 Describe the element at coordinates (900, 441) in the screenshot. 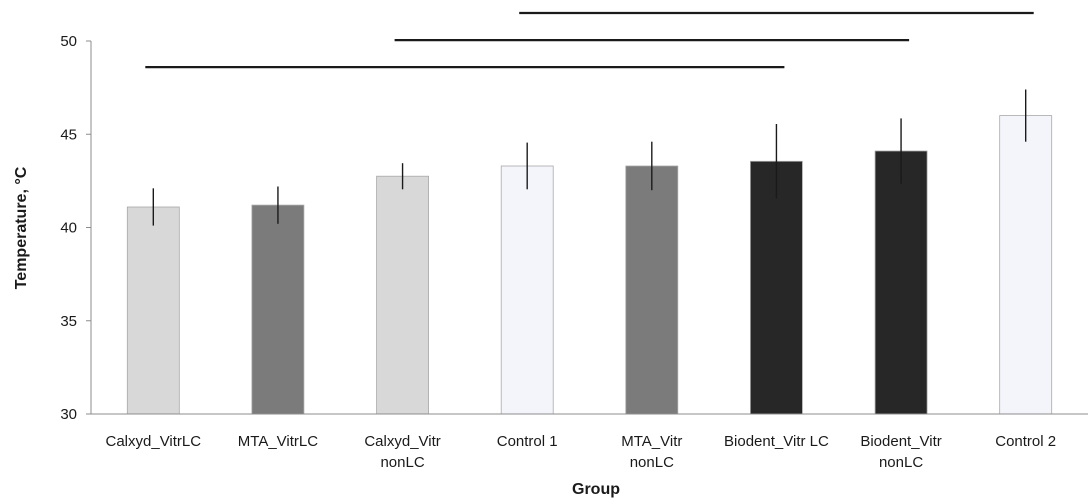

I see `x-category-label-line: Biodent_Vitr` at that location.